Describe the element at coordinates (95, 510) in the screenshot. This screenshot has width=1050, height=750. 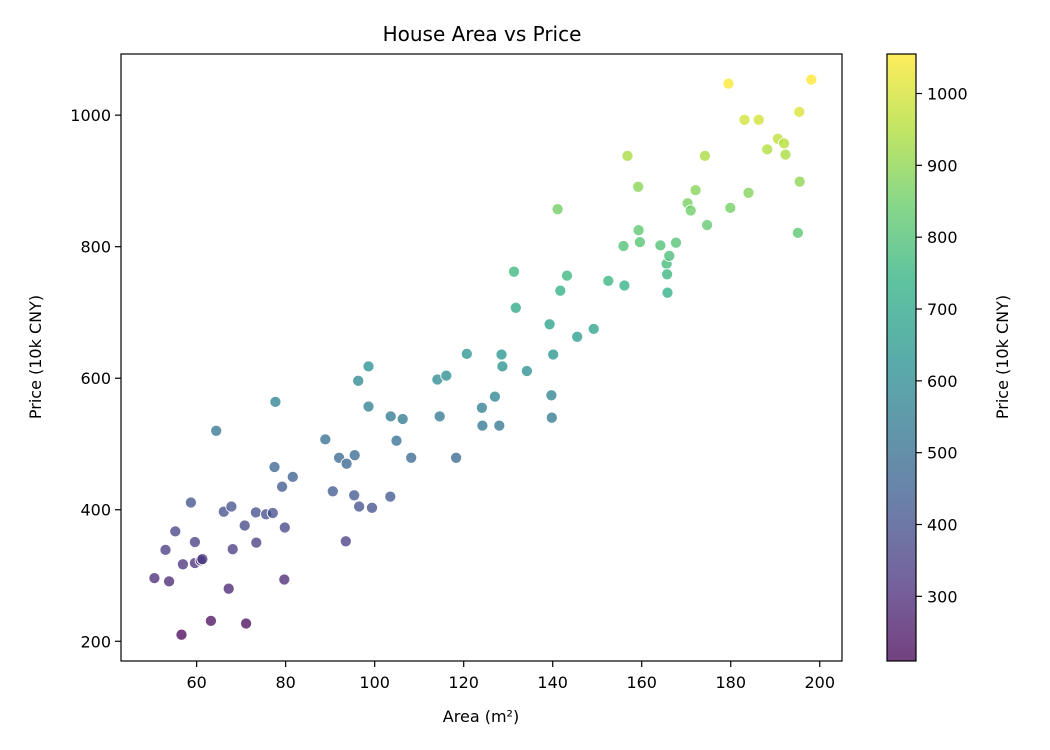
I see `y-tick-label: 400` at that location.